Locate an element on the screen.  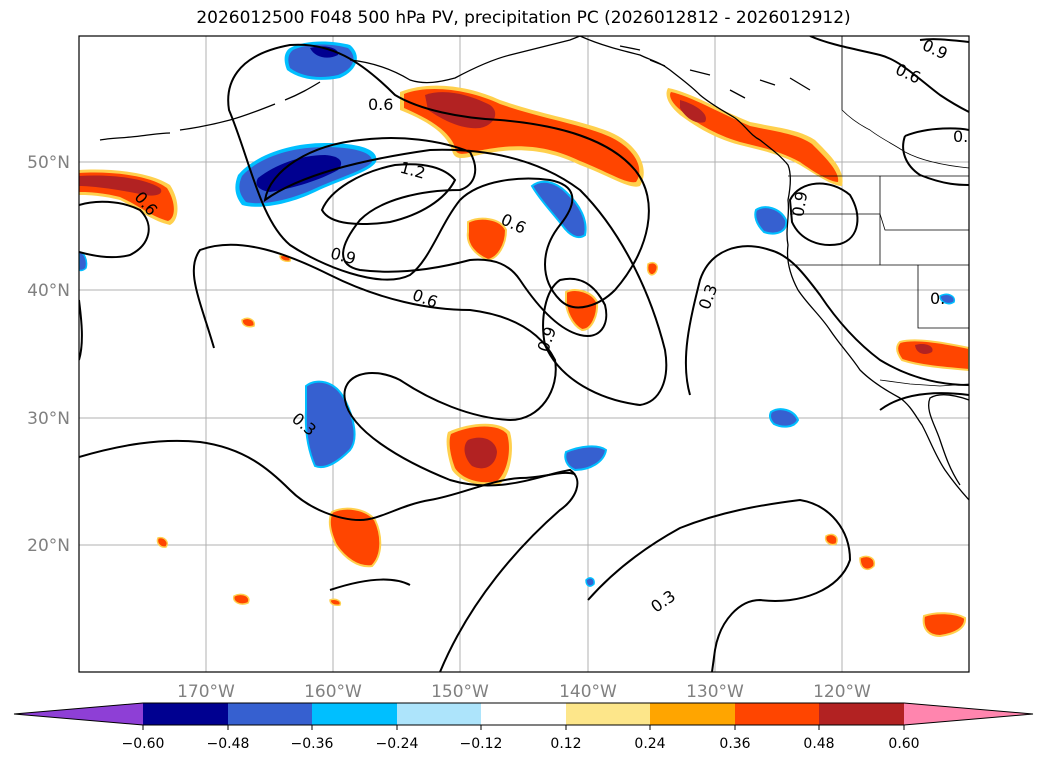
colorbar-extend-max is located at coordinates (968, 714).